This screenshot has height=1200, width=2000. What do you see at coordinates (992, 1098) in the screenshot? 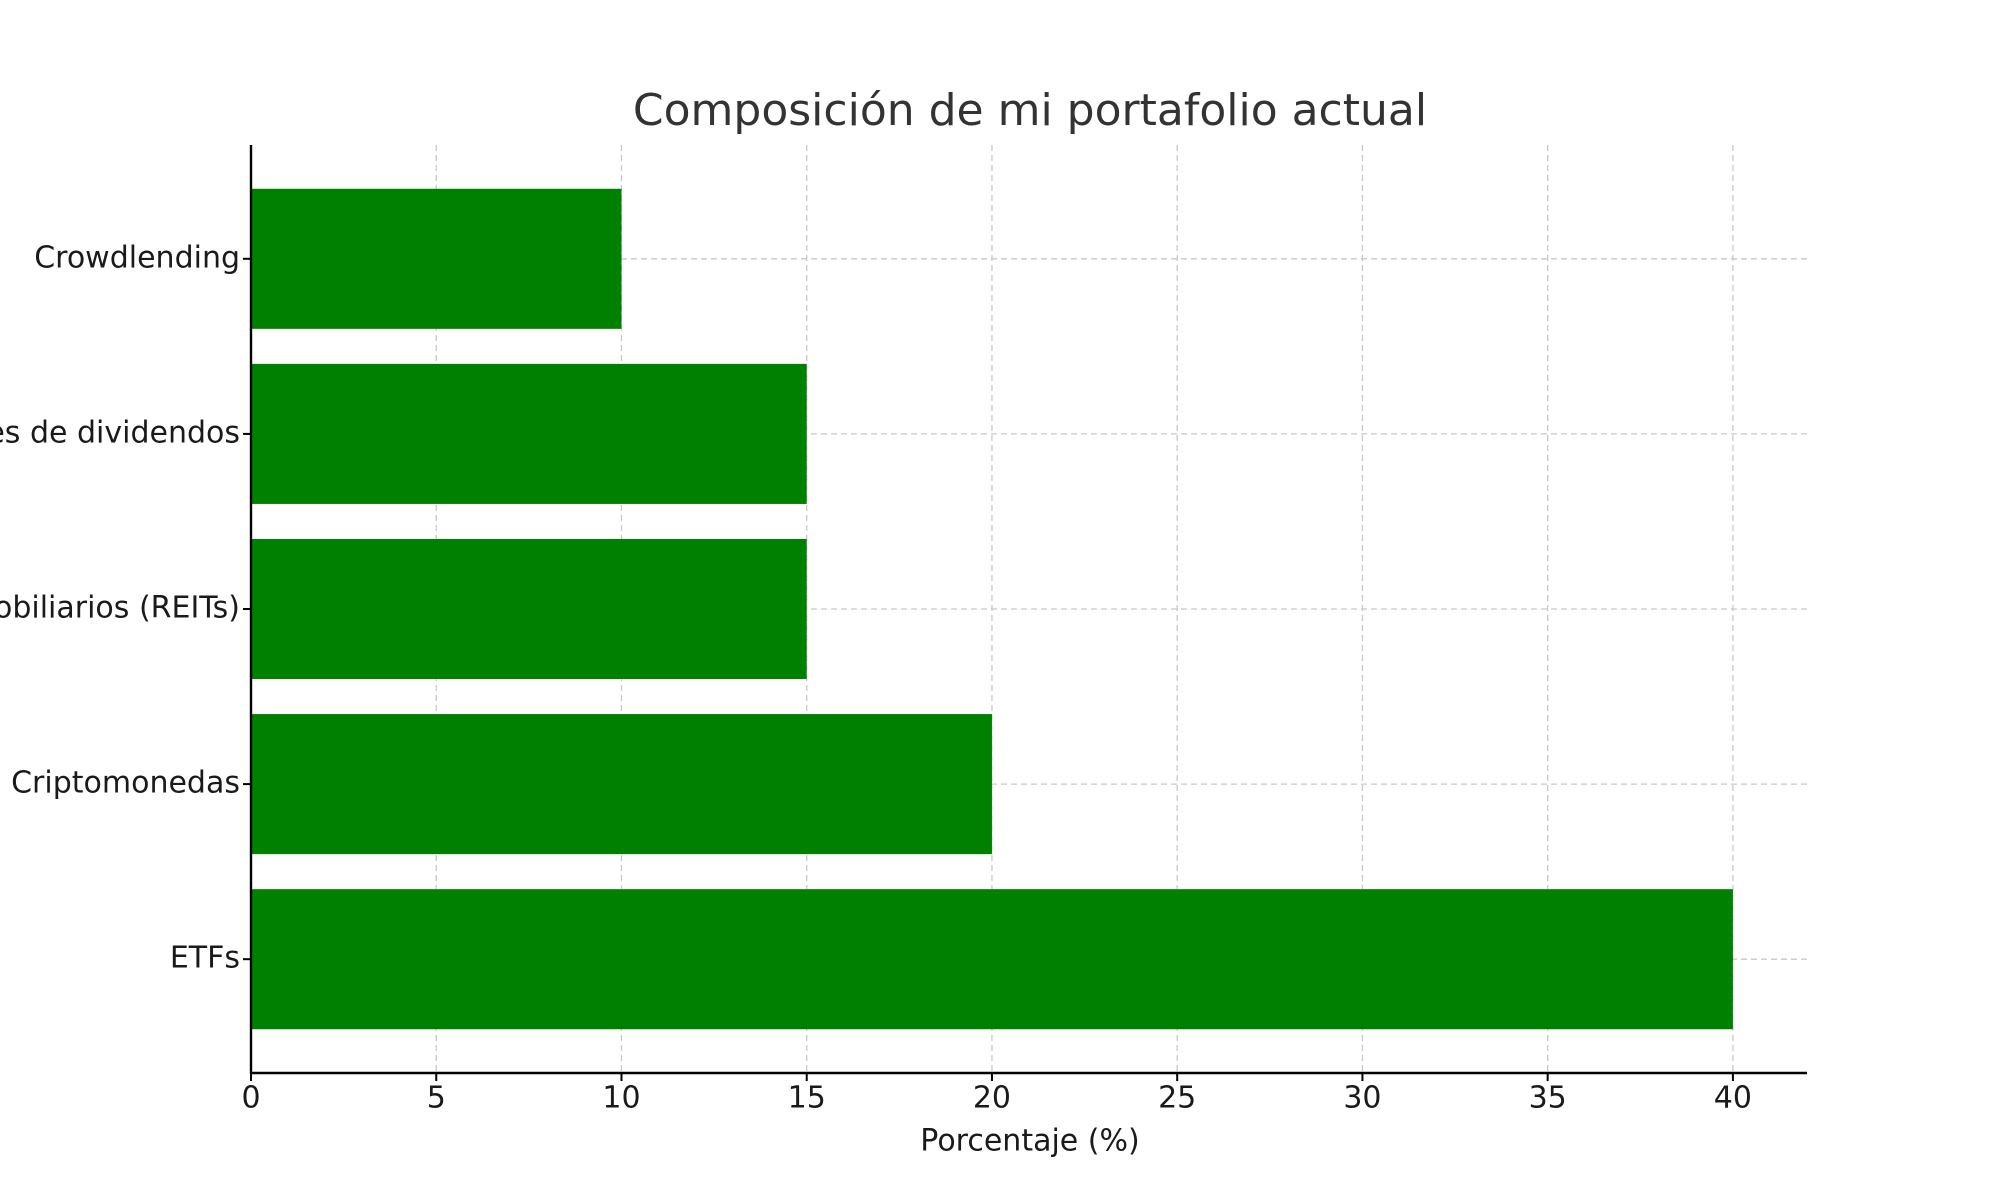
I see `x-tick-label: 20` at bounding box center [992, 1098].